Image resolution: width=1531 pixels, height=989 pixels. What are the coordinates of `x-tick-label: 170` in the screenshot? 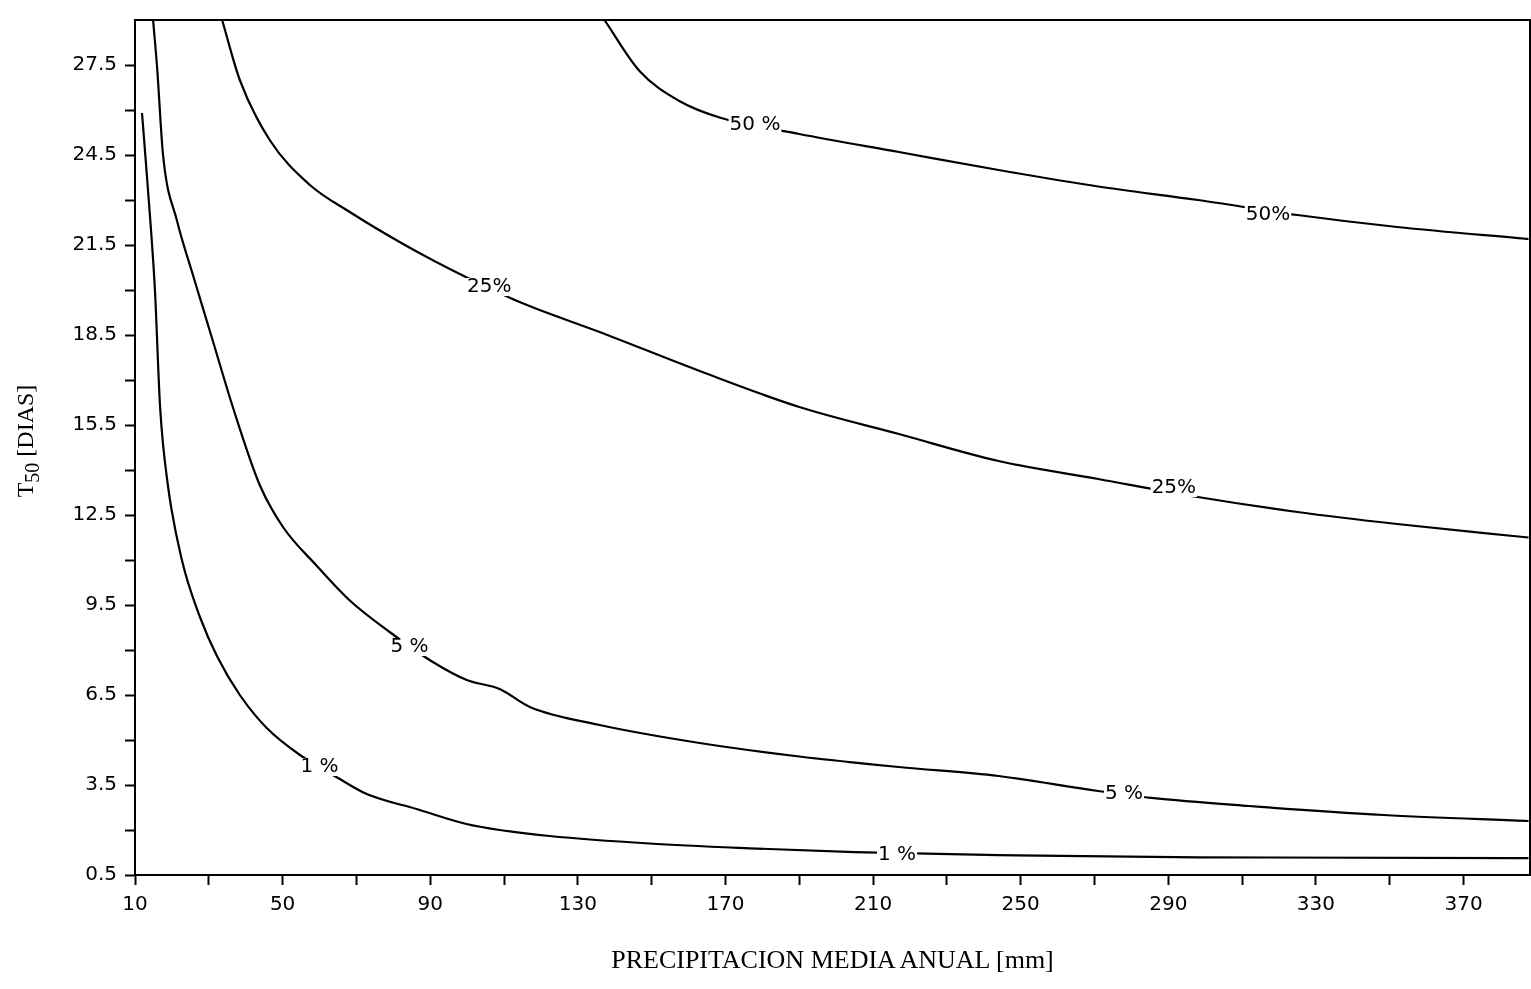 It's located at (725, 903).